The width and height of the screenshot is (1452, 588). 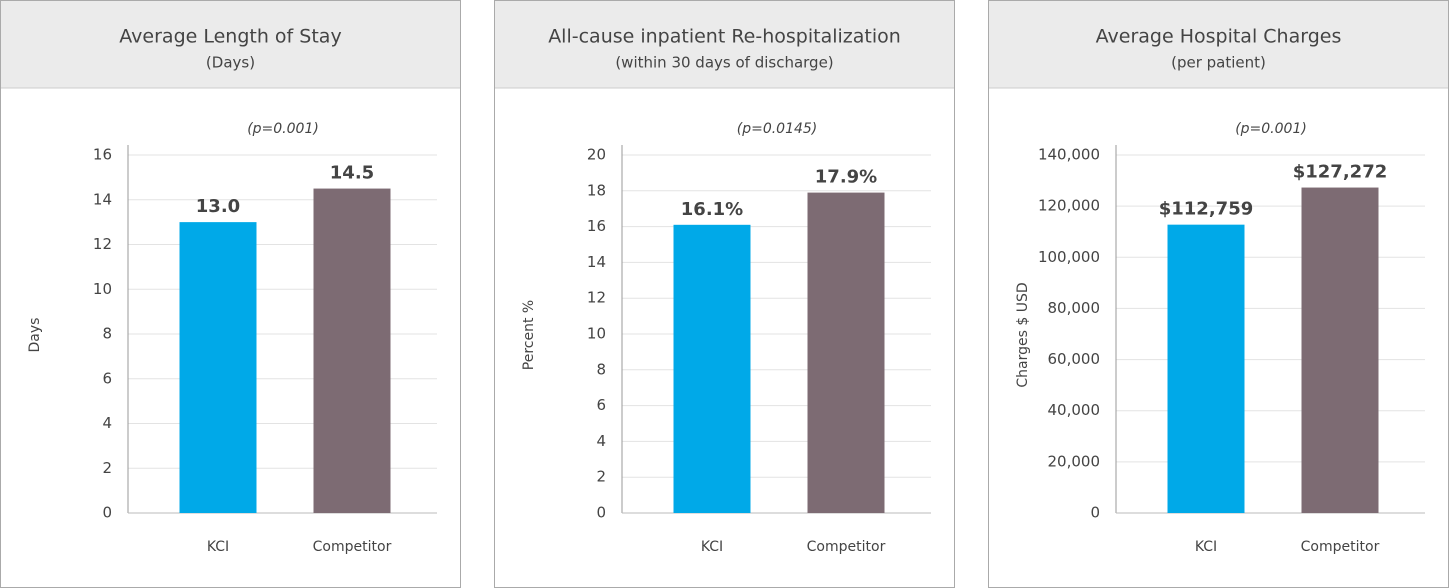 What do you see at coordinates (529, 335) in the screenshot?
I see `y-axis-label: Percent %` at bounding box center [529, 335].